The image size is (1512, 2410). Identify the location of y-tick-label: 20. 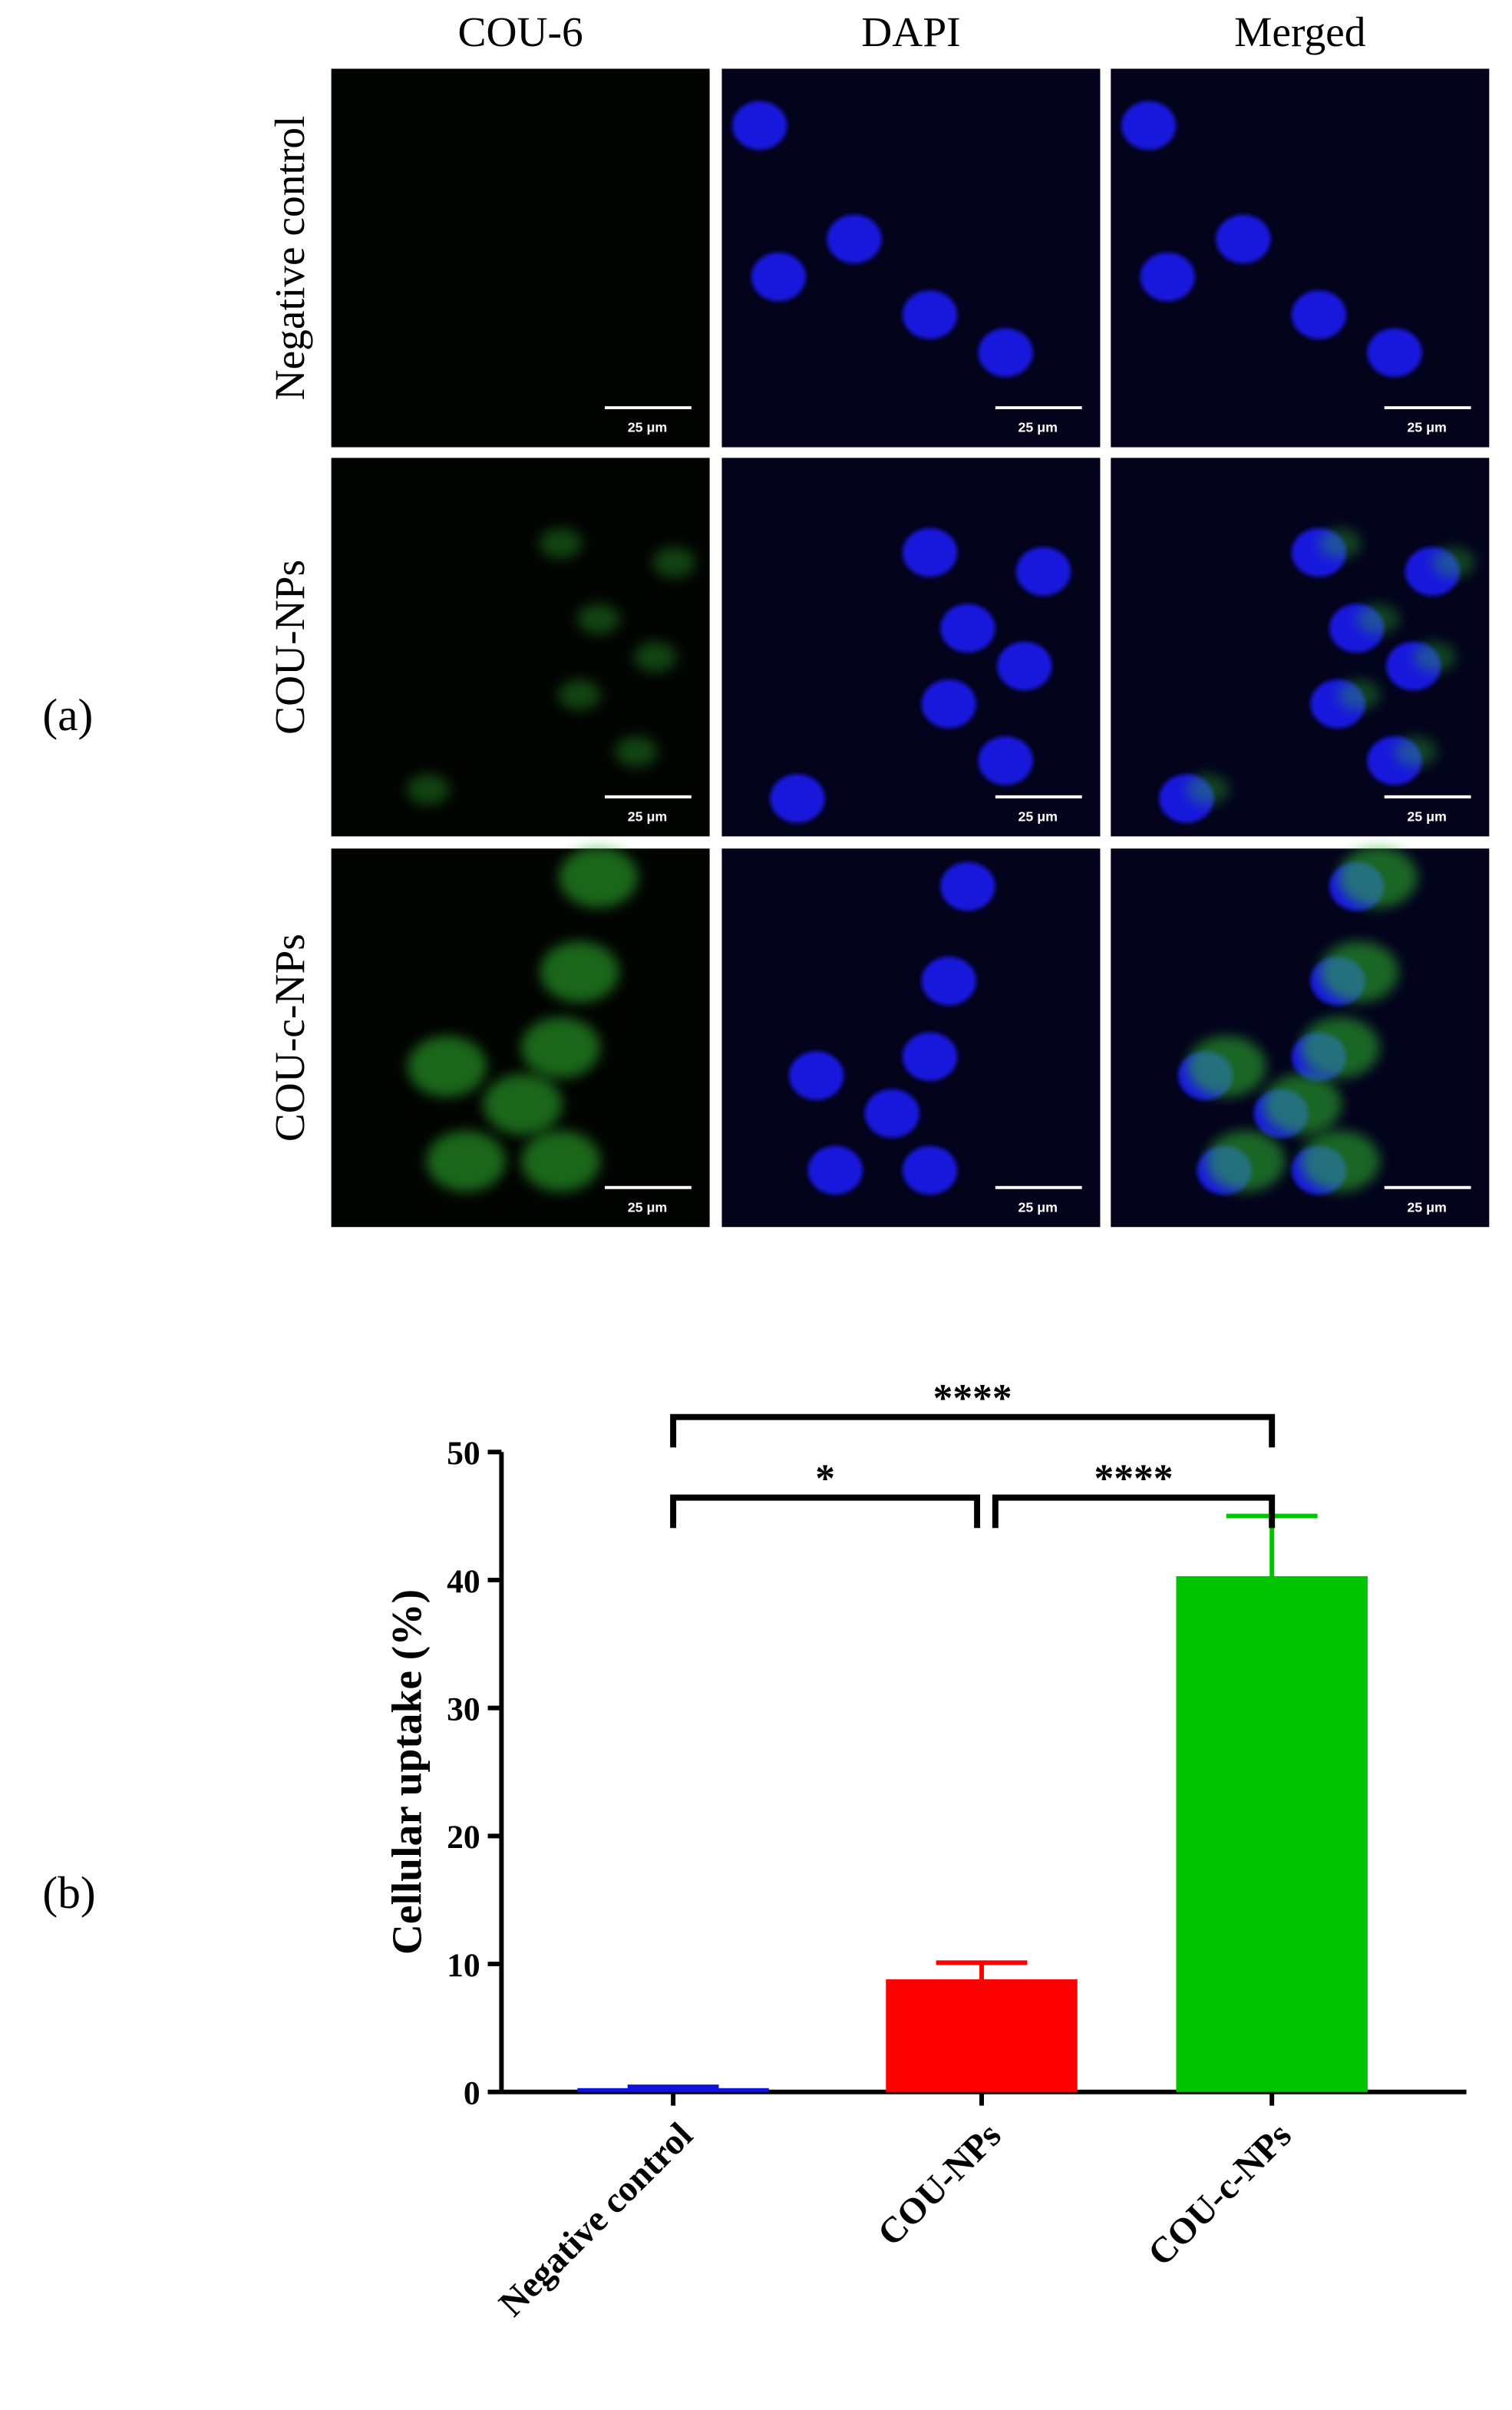
(463, 1838).